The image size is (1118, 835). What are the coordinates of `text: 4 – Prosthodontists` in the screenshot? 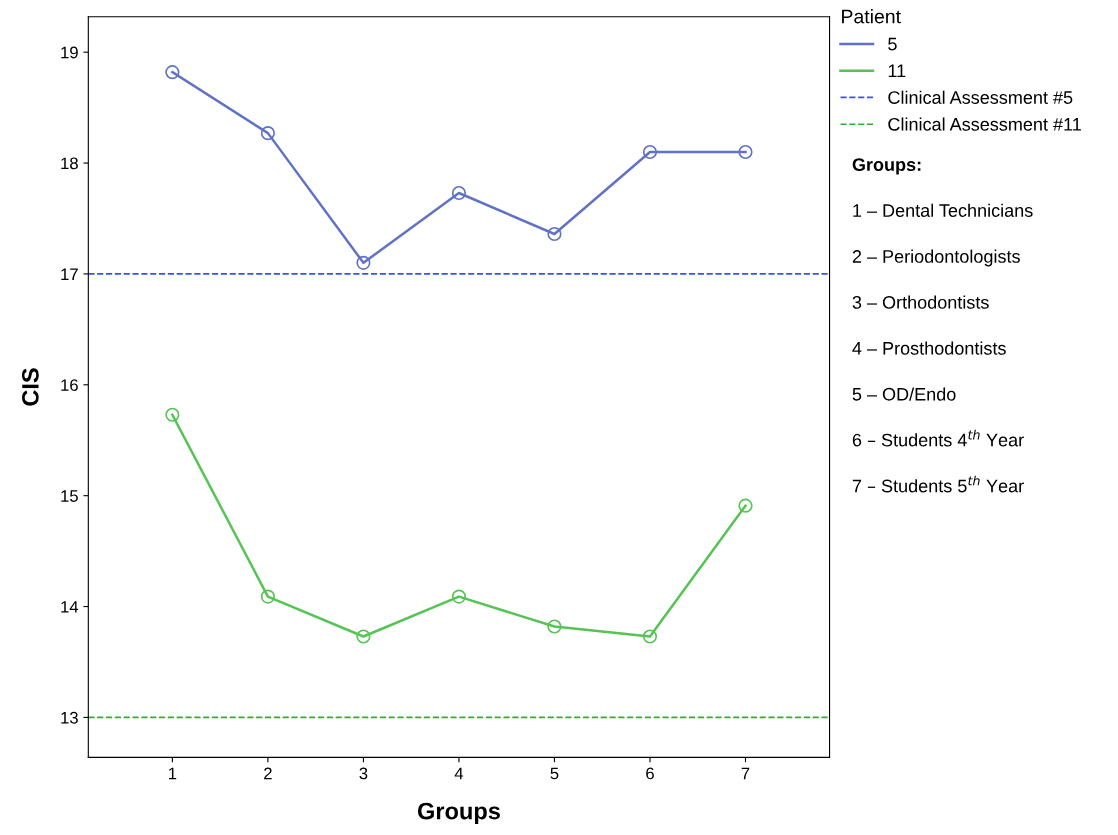 It's located at (929, 348).